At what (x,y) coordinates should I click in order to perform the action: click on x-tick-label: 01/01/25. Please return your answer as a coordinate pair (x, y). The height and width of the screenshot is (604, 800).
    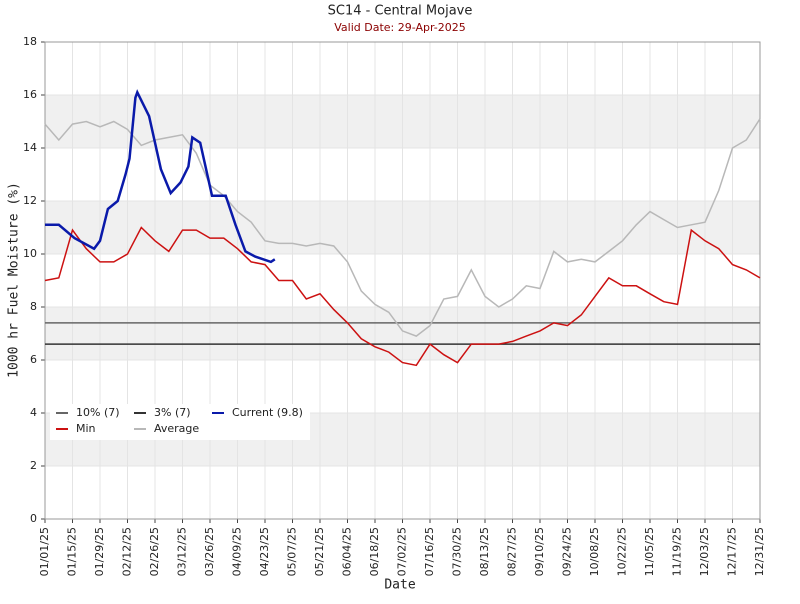
    Looking at the image, I should click on (44, 551).